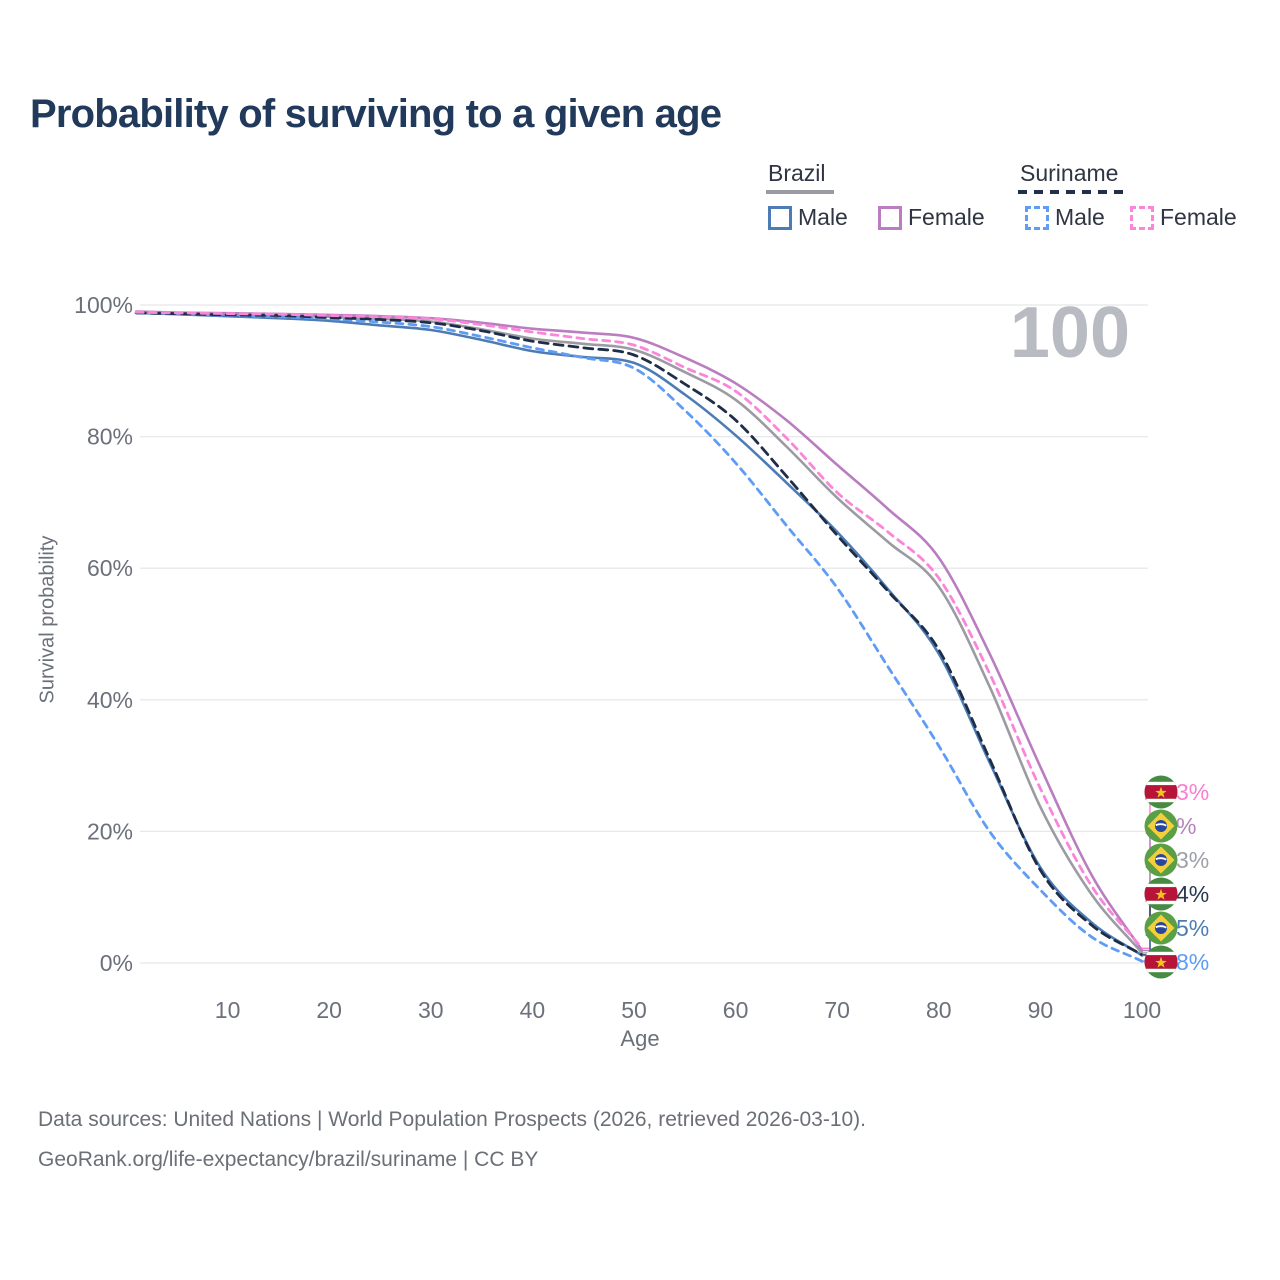  What do you see at coordinates (533, 1010) in the screenshot?
I see `x-tick-label: 40` at bounding box center [533, 1010].